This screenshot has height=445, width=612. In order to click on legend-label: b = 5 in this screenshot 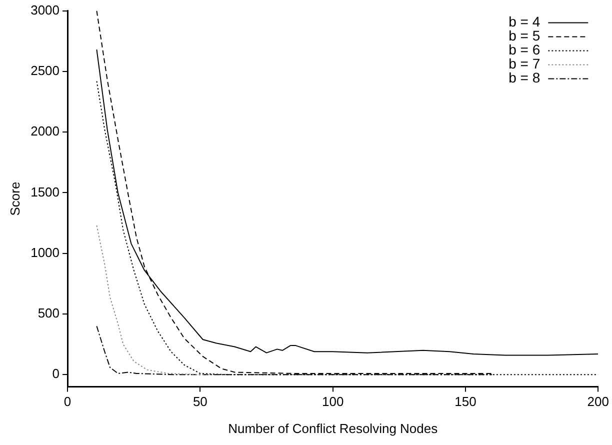, I will do `click(524, 36)`.